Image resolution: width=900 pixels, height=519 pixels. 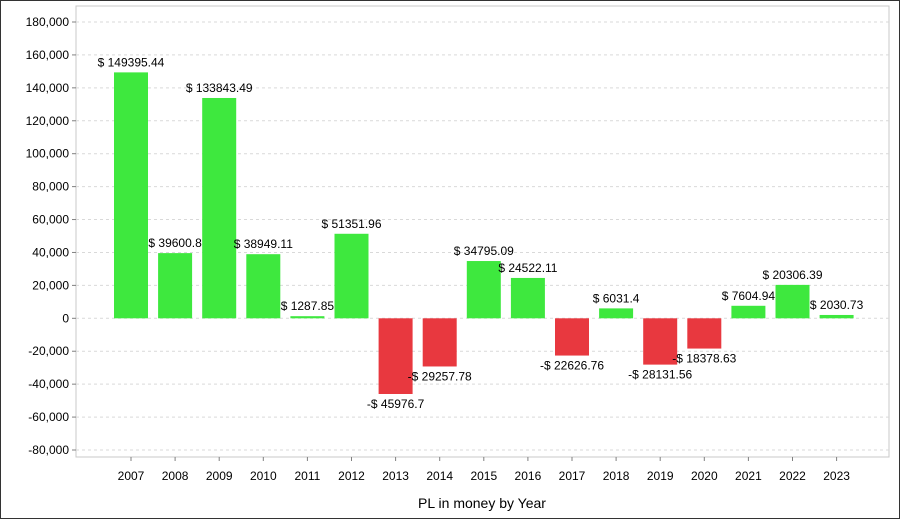 I want to click on bar-2019, so click(x=660, y=341).